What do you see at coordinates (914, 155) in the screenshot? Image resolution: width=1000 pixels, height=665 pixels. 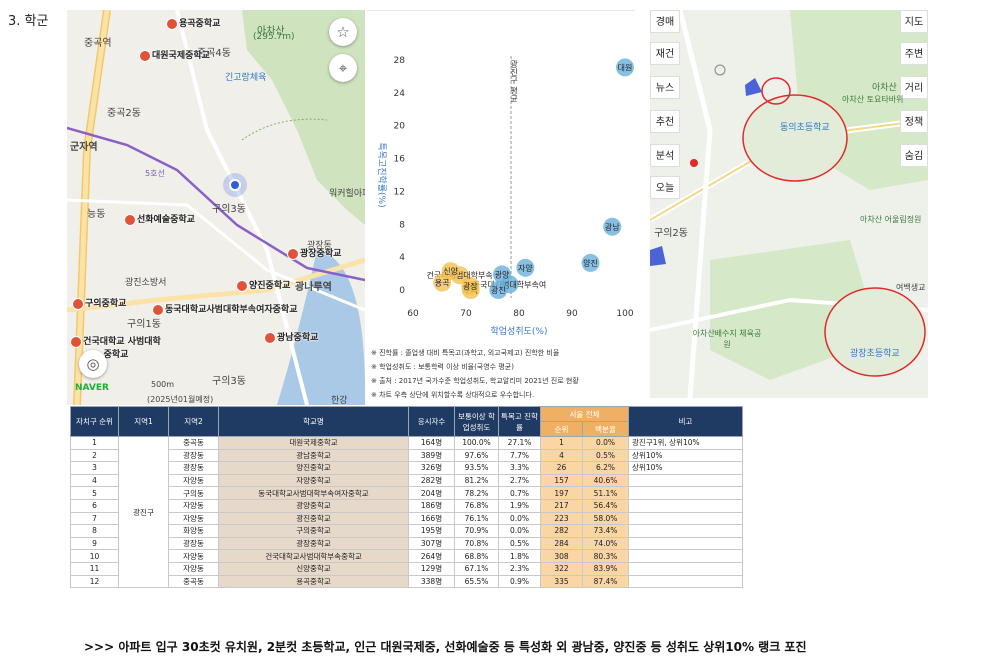 I see `map-menu-hide: 숨김` at bounding box center [914, 155].